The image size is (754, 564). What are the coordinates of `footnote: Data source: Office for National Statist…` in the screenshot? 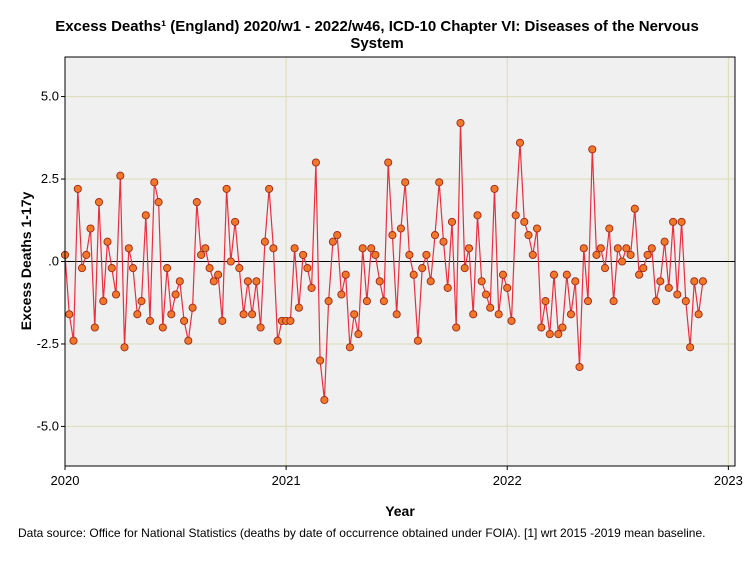 It's located at (362, 533).